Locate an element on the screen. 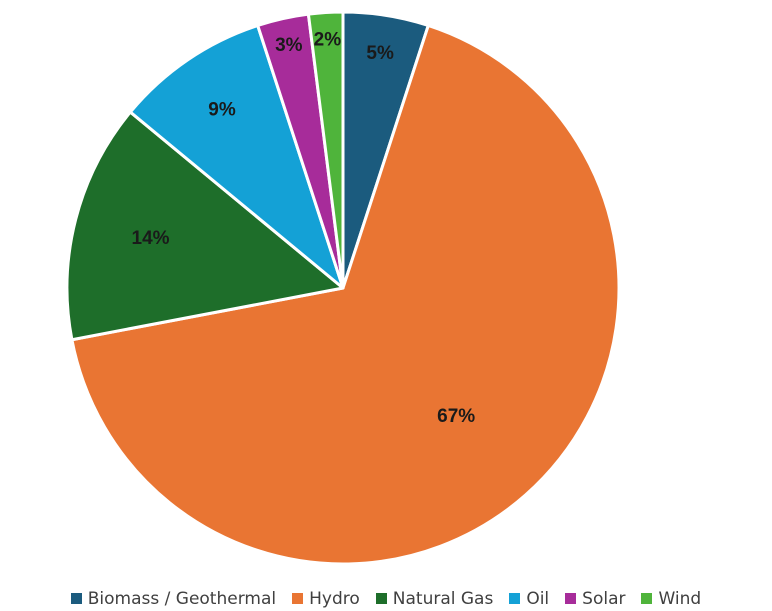  legend-label: Biomass / Geothermal is located at coordinates (182, 598).